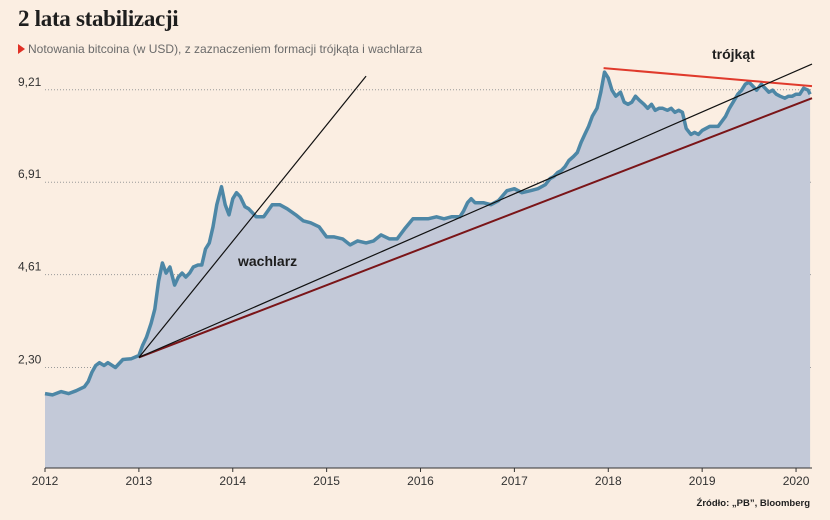  What do you see at coordinates (733, 54) in the screenshot?
I see `annotation-trojkat: trójkąt` at bounding box center [733, 54].